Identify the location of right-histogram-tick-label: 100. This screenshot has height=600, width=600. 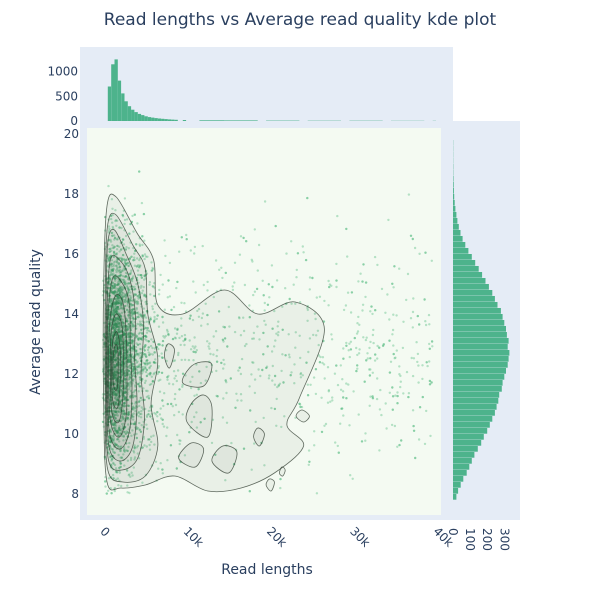
(470, 539).